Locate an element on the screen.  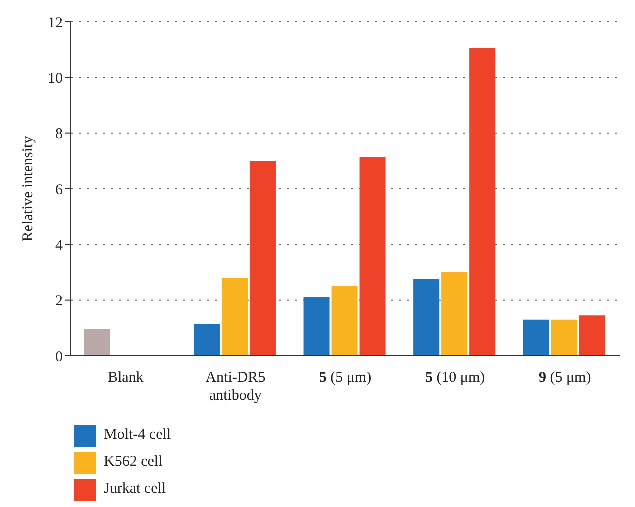
x-tick-label: Blank is located at coordinates (126, 378).